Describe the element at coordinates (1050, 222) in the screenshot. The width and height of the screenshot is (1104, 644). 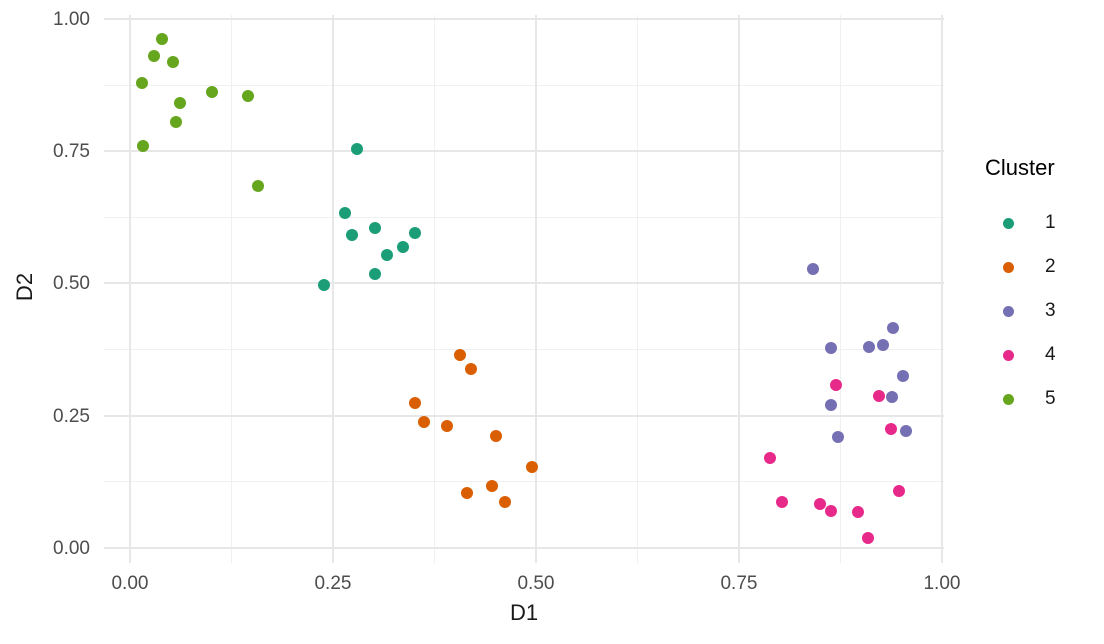
I see `legend-item-label: 1` at that location.